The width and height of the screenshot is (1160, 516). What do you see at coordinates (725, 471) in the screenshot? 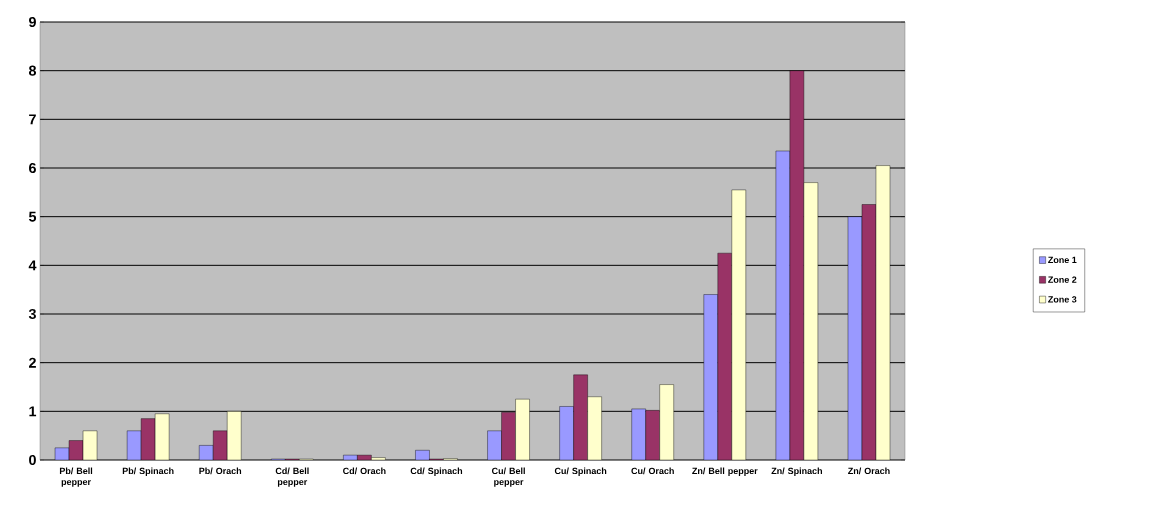
I see `x-tick-label: Zn/ Bell pepper` at bounding box center [725, 471].